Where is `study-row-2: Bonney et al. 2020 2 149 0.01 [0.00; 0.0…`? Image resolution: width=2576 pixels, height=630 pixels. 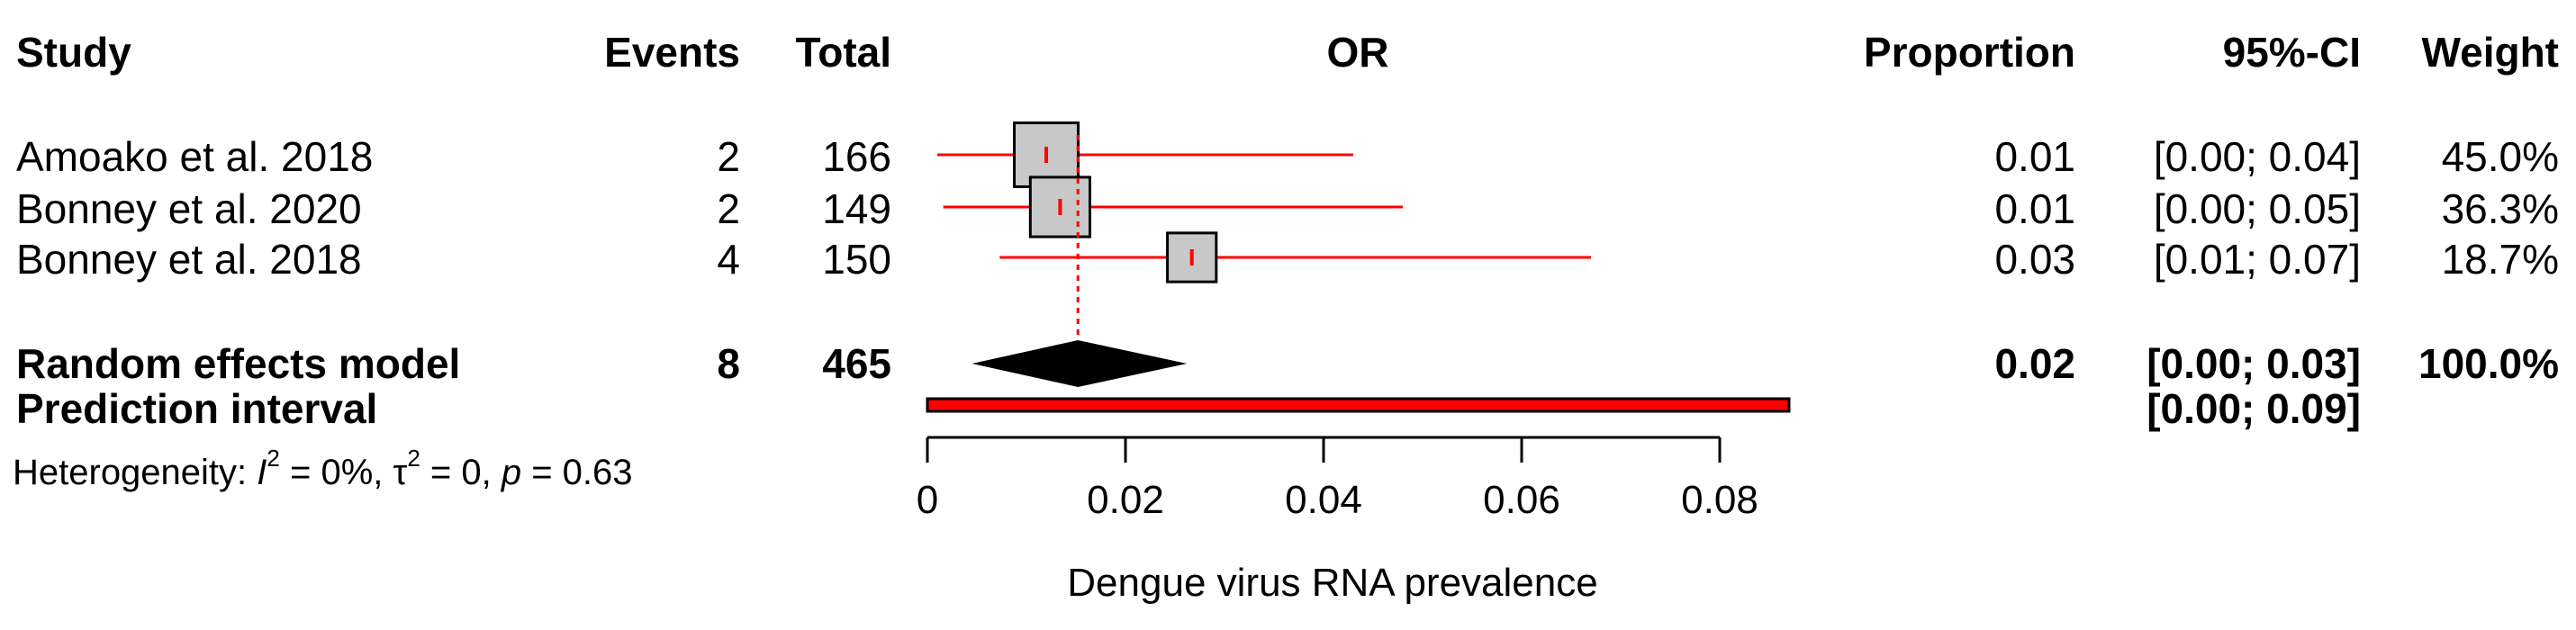 study-row-2: Bonney et al. 2020 2 149 0.01 [0.00; 0.0… is located at coordinates (1287, 207).